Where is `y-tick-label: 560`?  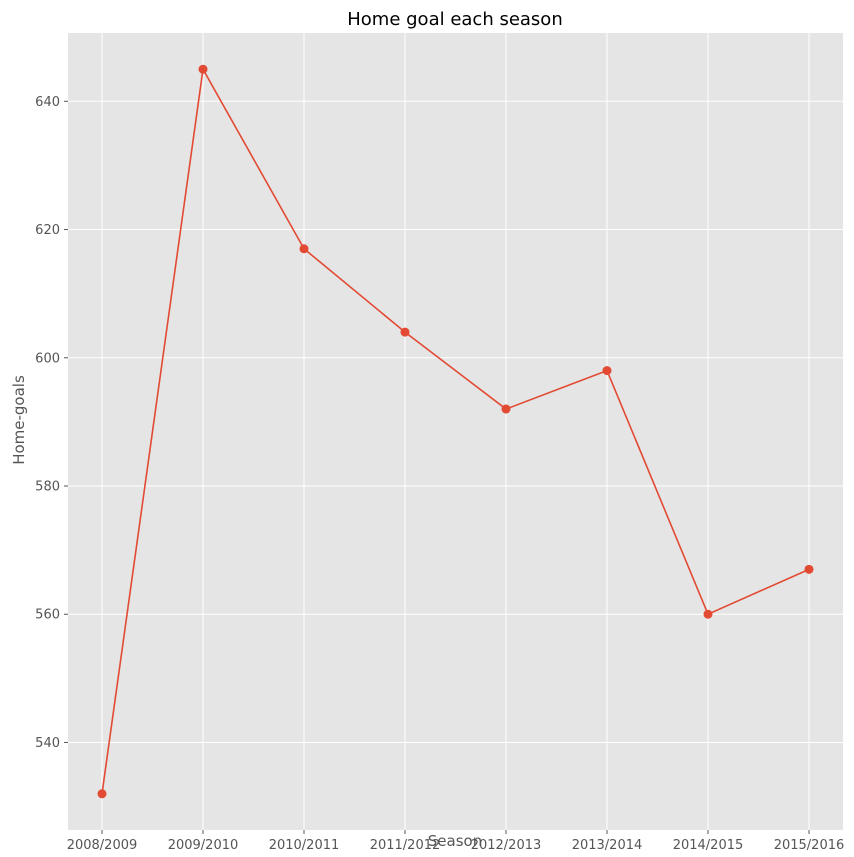
y-tick-label: 560 is located at coordinates (47, 615).